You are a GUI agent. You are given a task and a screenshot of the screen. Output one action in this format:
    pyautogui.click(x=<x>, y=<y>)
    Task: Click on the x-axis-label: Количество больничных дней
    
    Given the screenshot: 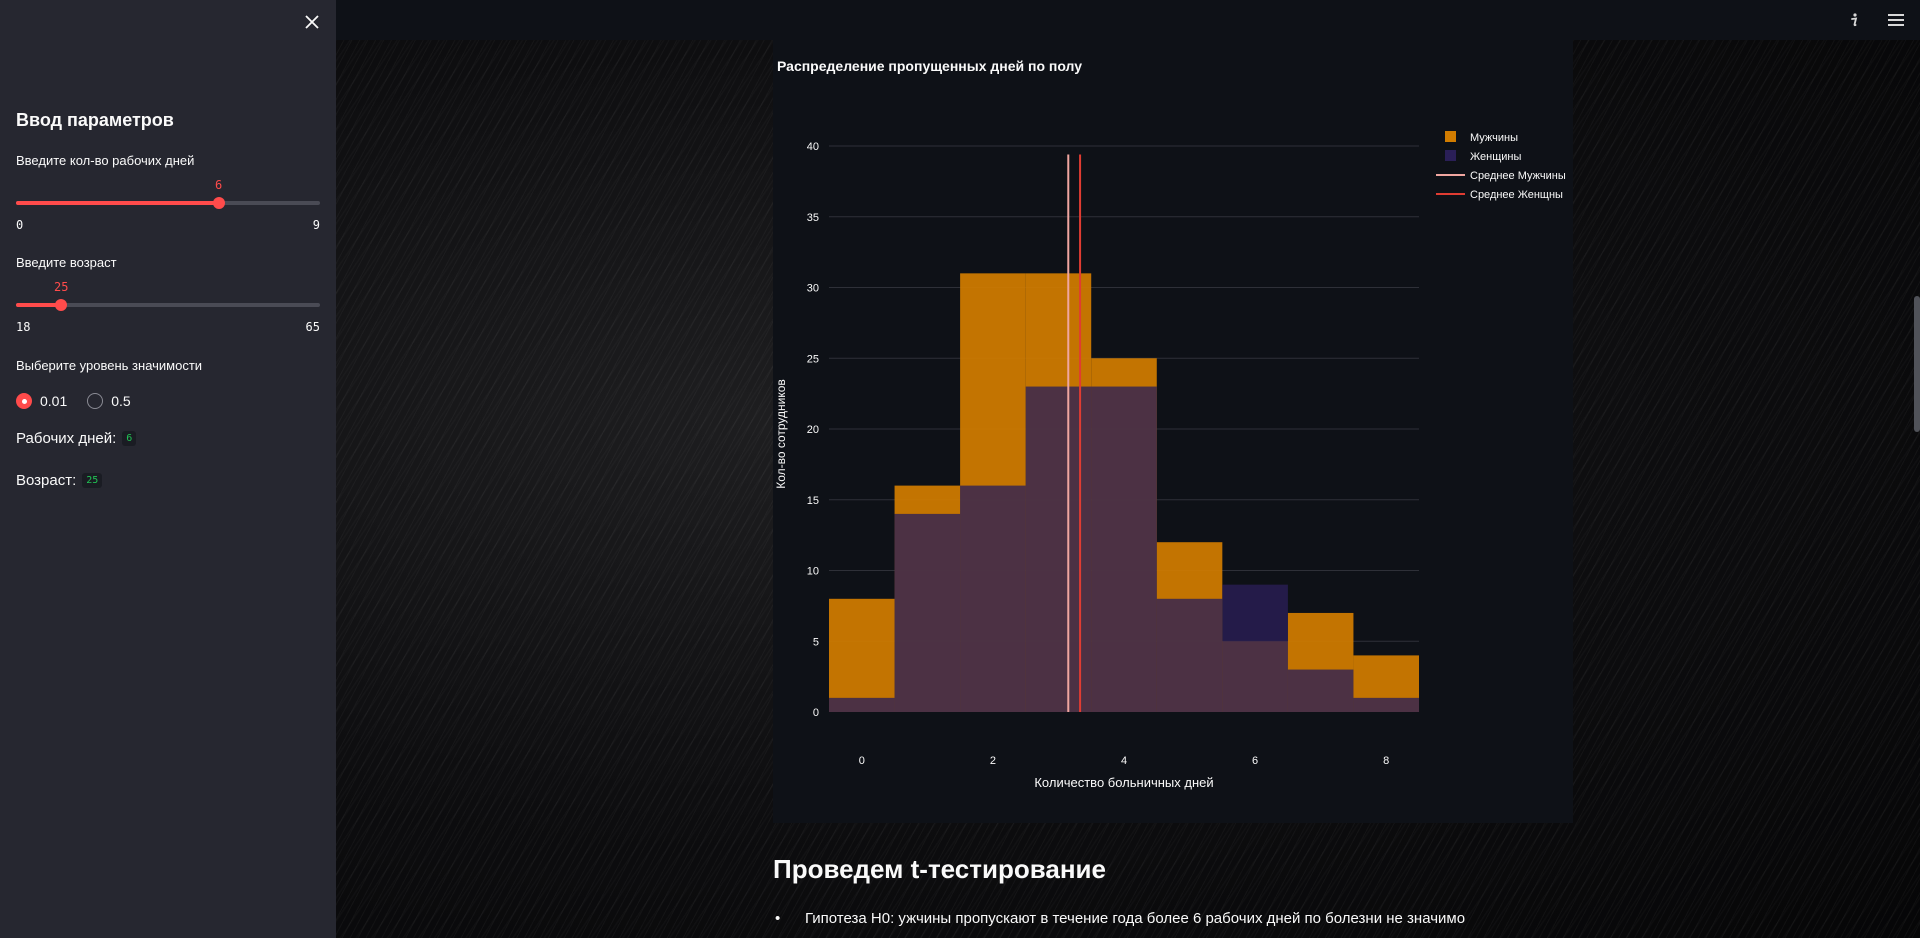 What is the action you would take?
    pyautogui.click(x=1123, y=782)
    